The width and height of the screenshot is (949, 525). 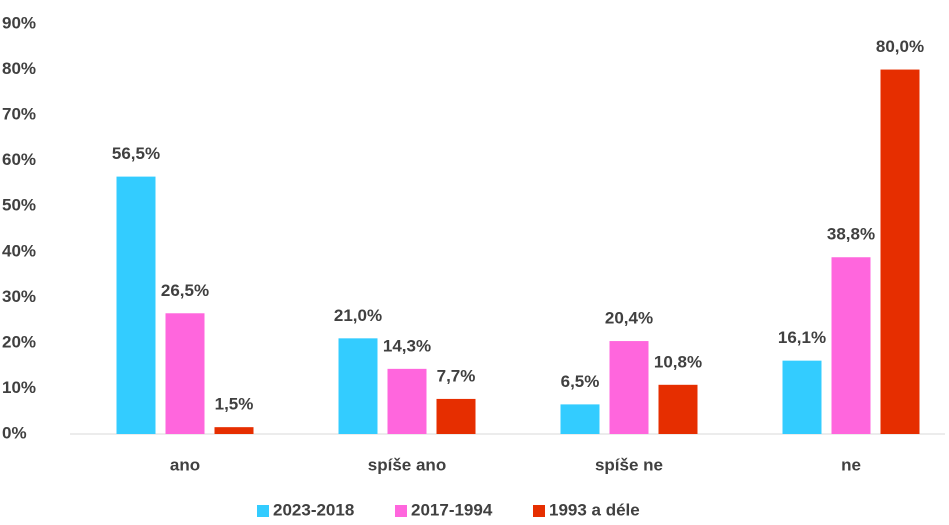 I want to click on y-tick-label: 50%, so click(x=19, y=205).